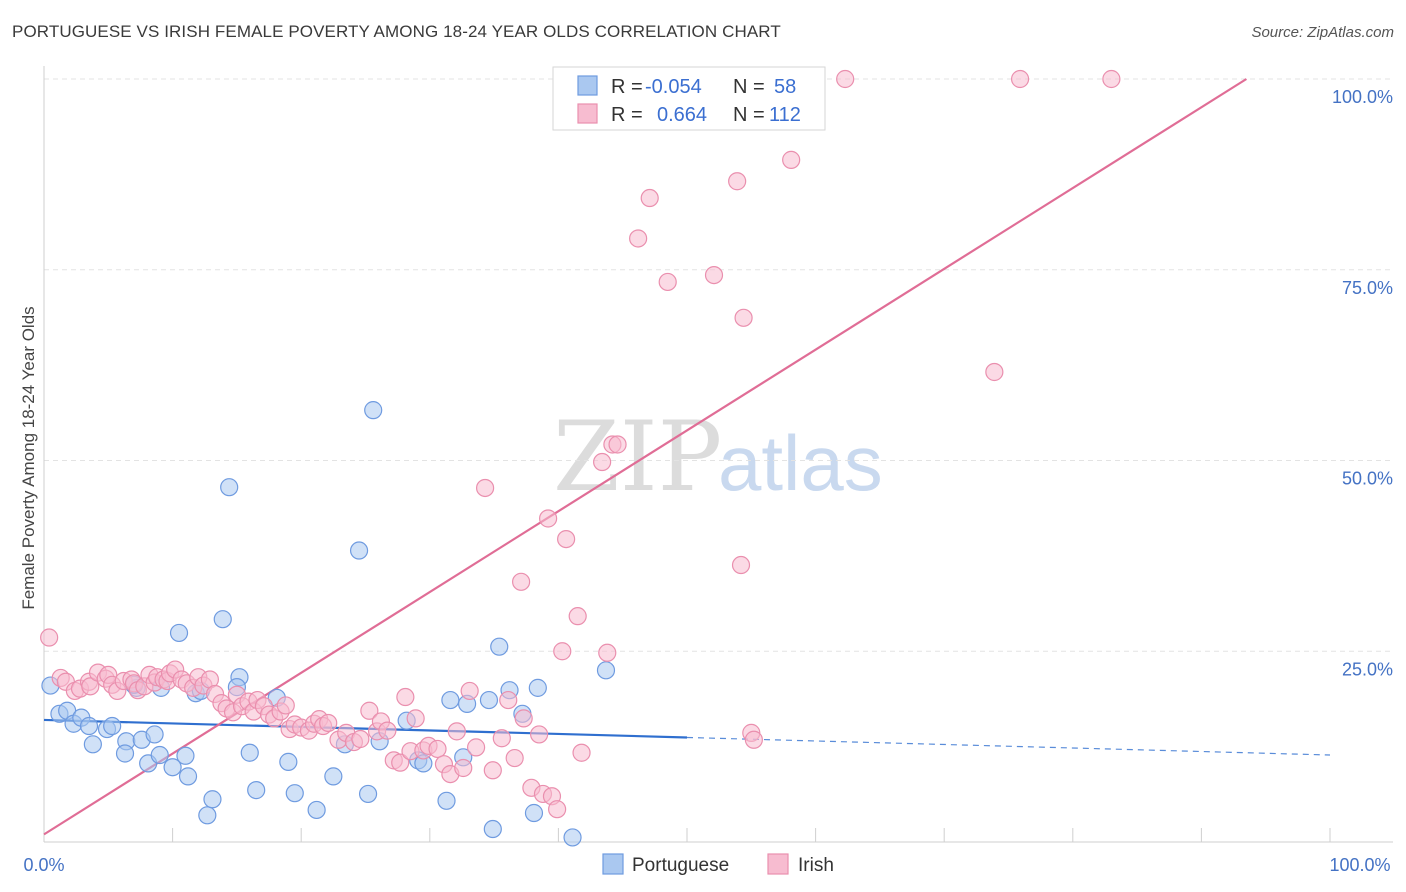  Describe the element at coordinates (680, 865) in the screenshot. I see `bottom-legend-label-portuguese: Portuguese` at that location.